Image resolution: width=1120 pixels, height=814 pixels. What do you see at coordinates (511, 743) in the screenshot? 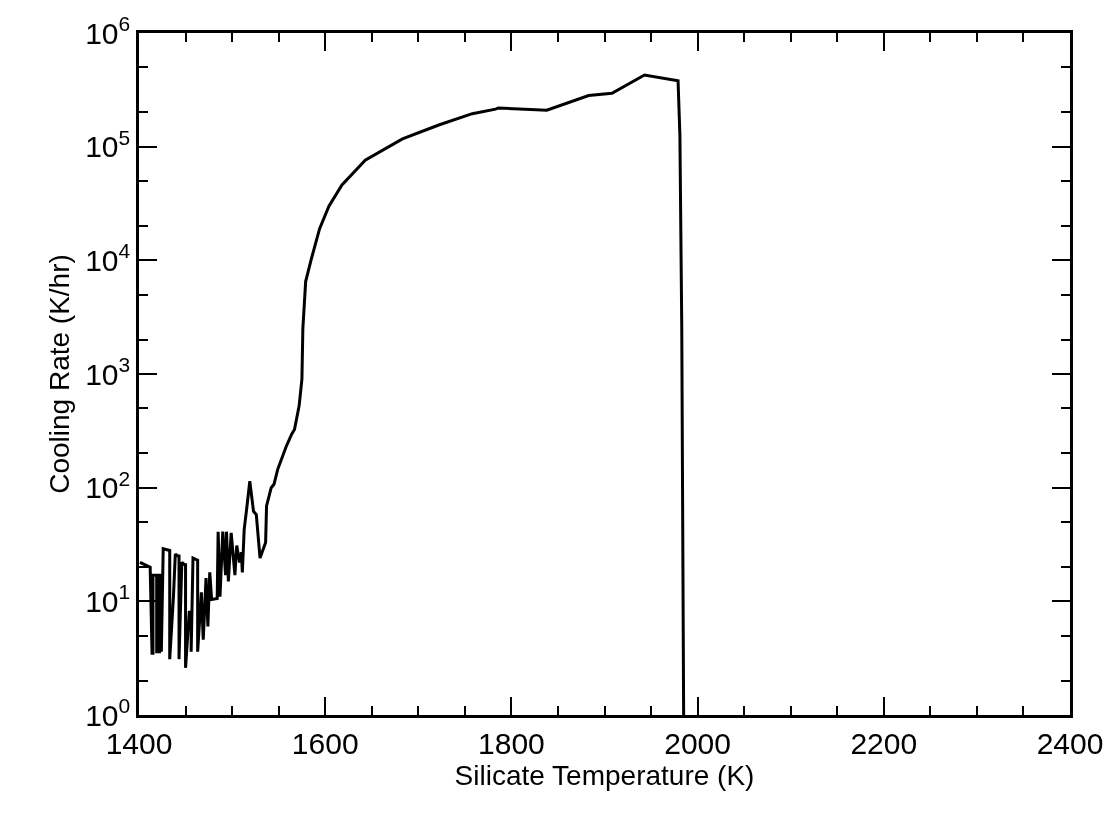
I see `x-tick-label: 1800` at bounding box center [511, 743].